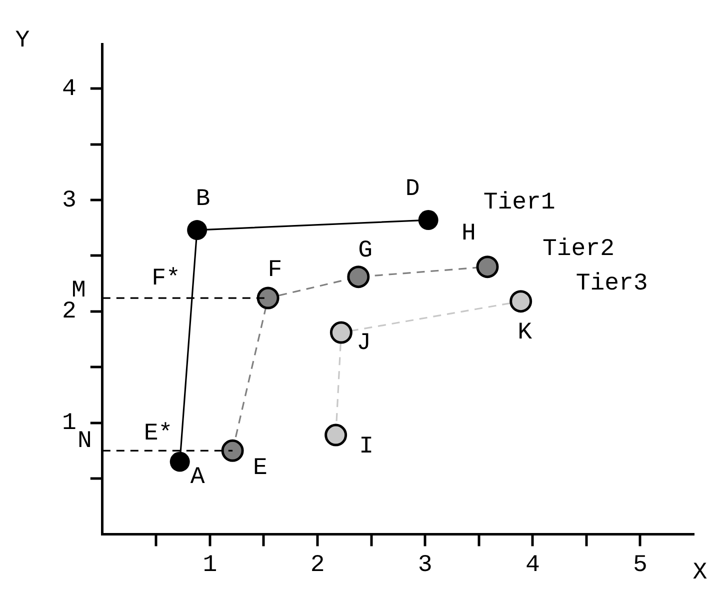 The image size is (722, 597). Describe the element at coordinates (317, 565) in the screenshot. I see `x-tick-label: 2` at that location.